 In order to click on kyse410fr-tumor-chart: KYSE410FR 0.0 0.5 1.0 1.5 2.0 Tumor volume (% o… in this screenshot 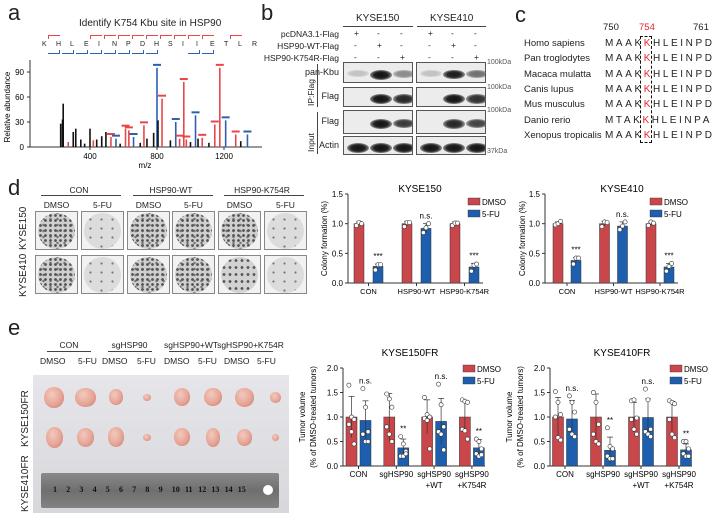, I will do `click(606, 419)`.